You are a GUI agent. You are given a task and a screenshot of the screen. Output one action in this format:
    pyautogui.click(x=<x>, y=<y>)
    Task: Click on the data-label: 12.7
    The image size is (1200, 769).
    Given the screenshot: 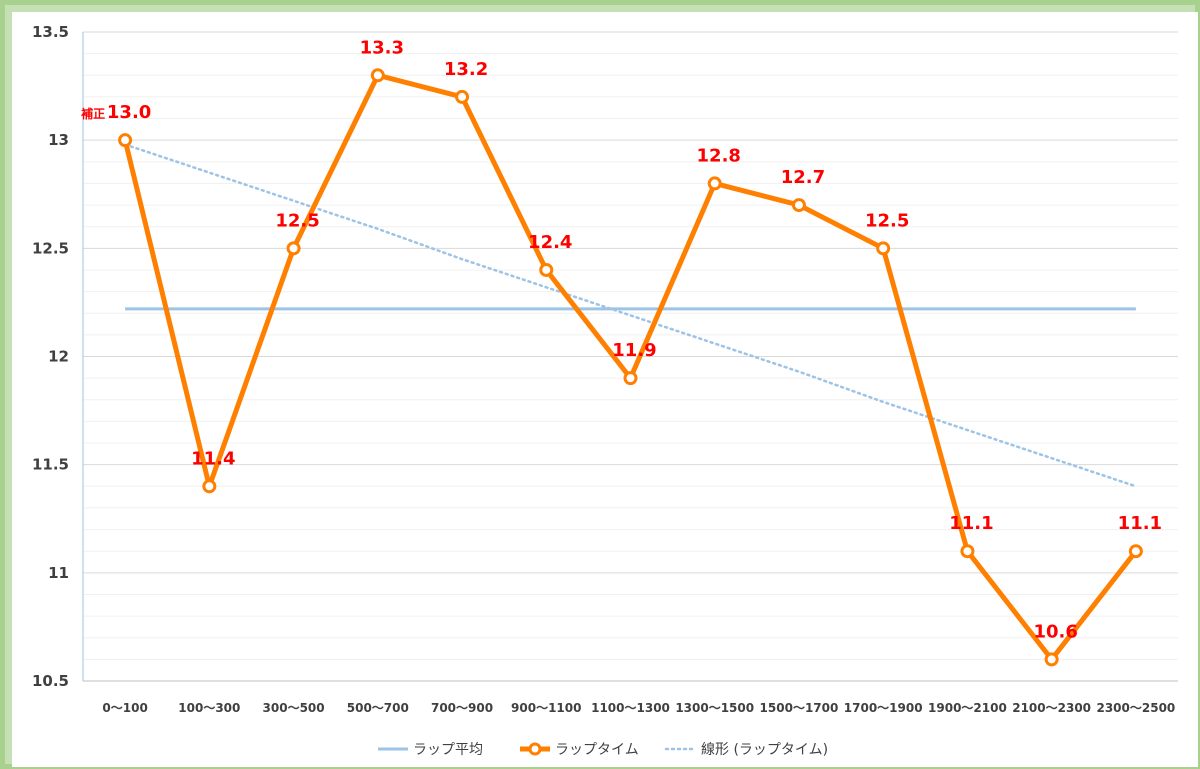 What is the action you would take?
    pyautogui.click(x=803, y=177)
    